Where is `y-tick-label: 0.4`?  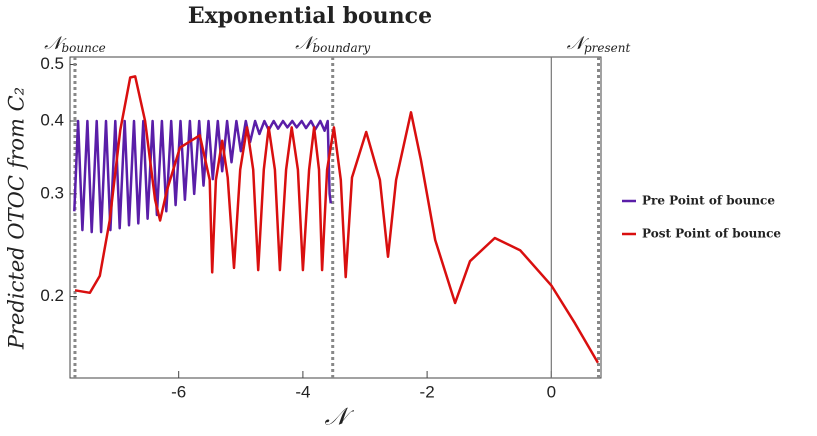 y-tick-label: 0.4 is located at coordinates (52, 119).